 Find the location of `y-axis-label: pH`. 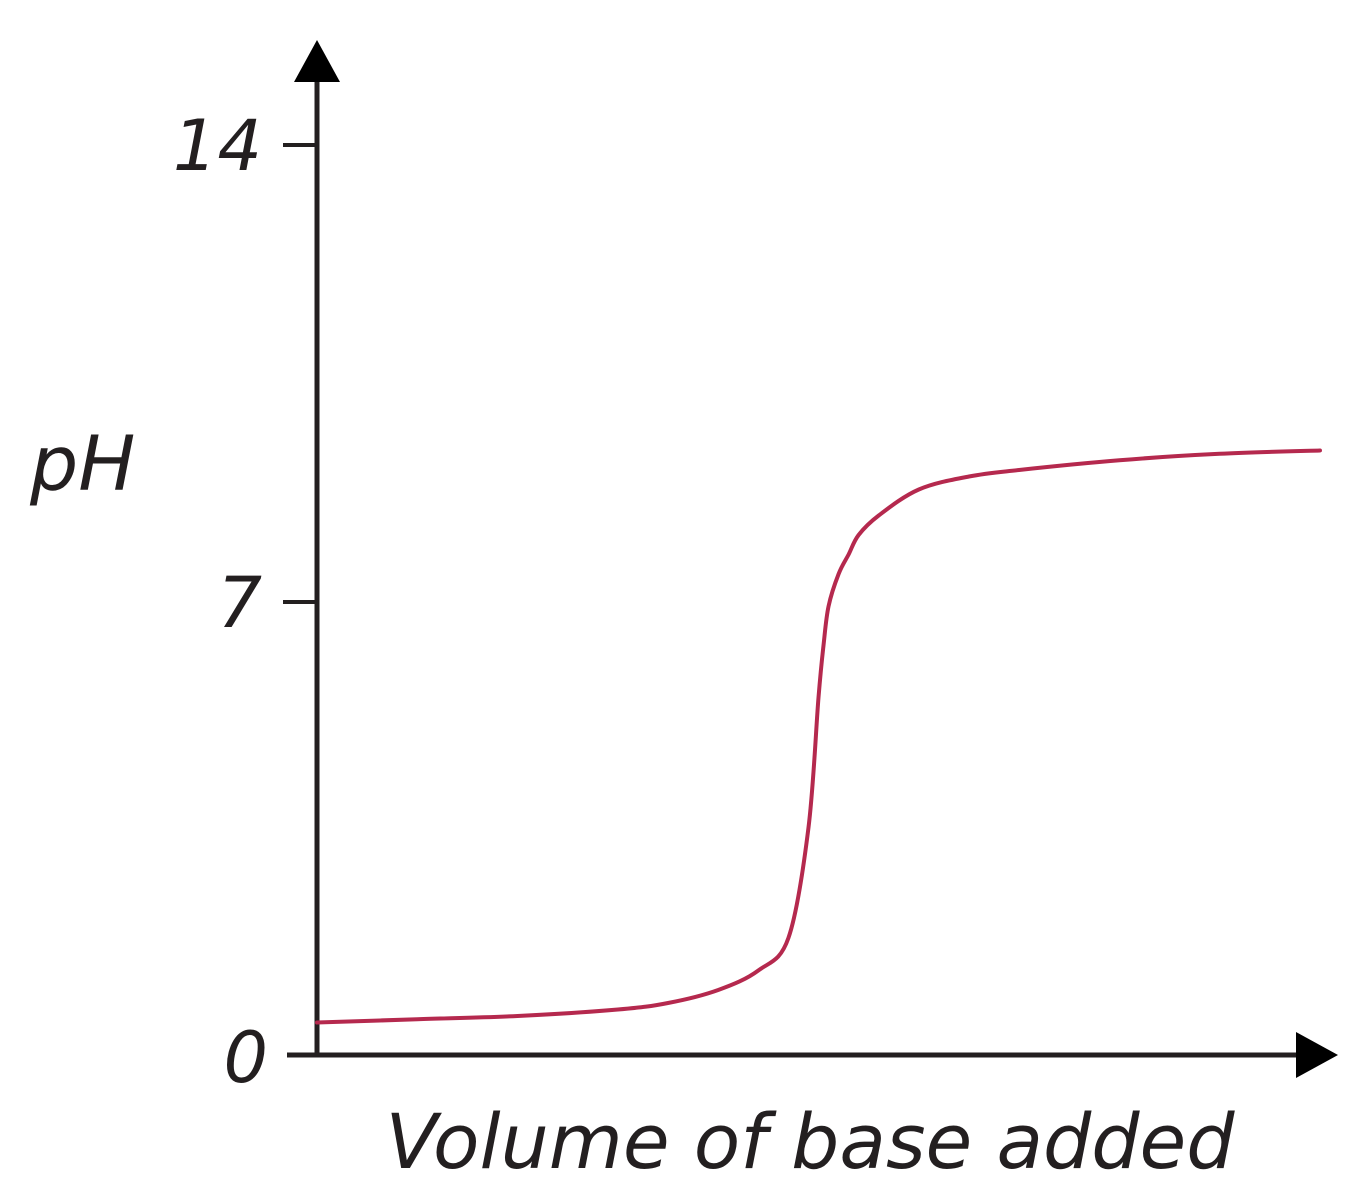

y-axis-label: pH is located at coordinates (82, 463).